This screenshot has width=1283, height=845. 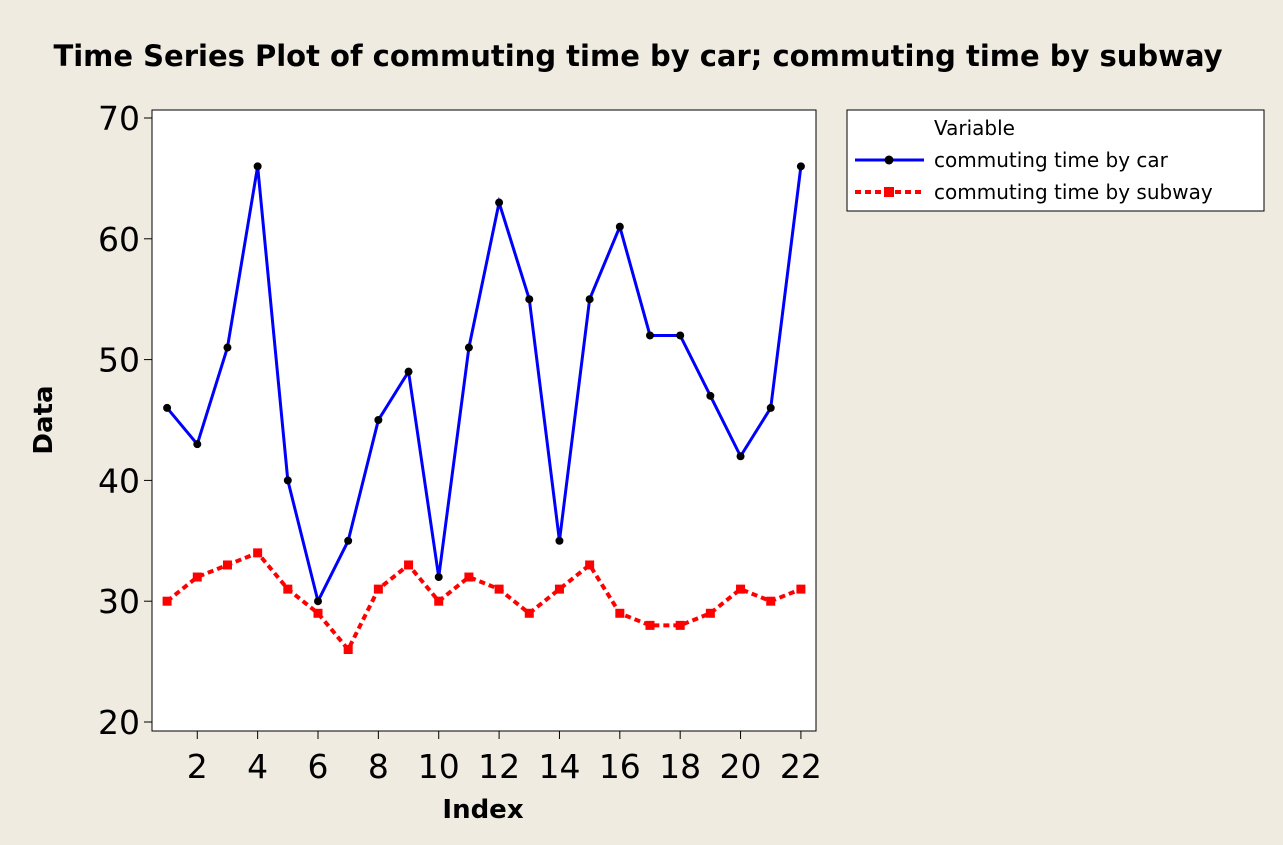 What do you see at coordinates (197, 766) in the screenshot?
I see `x-tick-label: 2` at bounding box center [197, 766].